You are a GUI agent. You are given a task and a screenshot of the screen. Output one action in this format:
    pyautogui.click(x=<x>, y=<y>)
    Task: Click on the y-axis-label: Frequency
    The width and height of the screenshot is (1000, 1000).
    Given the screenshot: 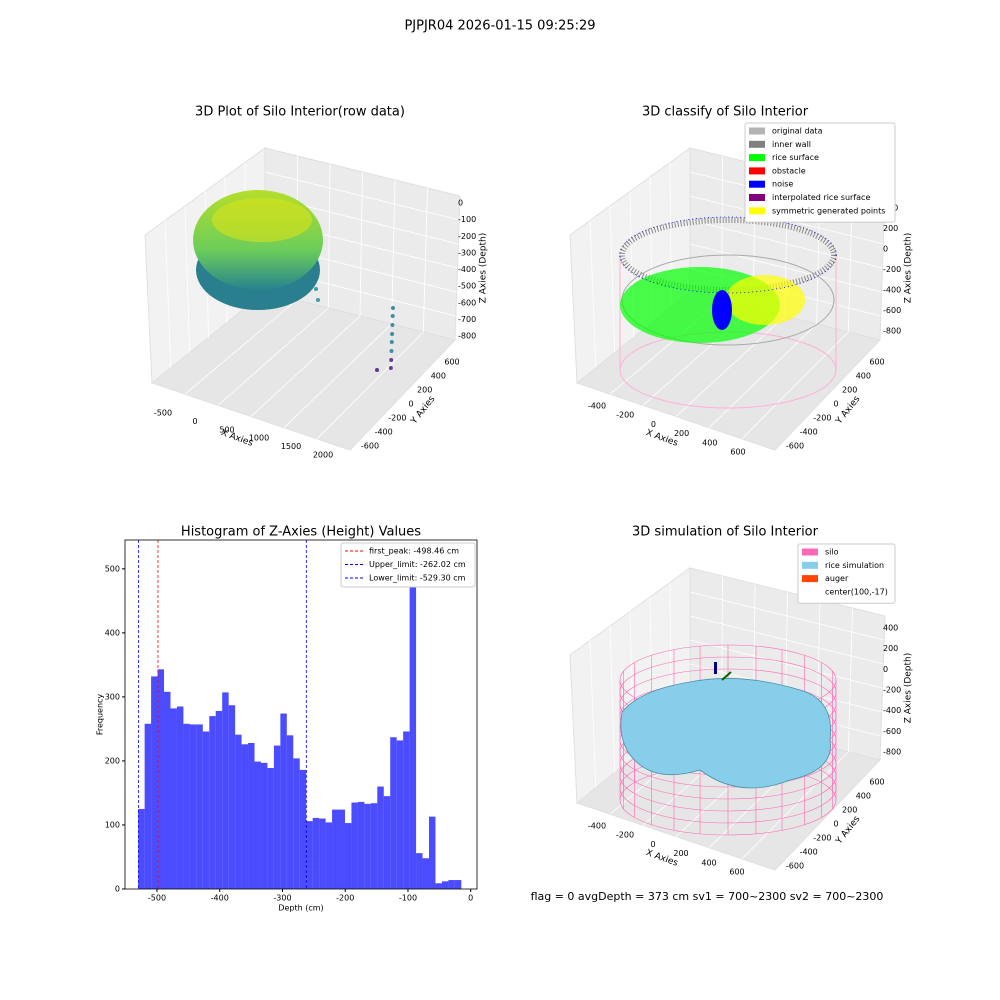 What is the action you would take?
    pyautogui.click(x=100, y=715)
    